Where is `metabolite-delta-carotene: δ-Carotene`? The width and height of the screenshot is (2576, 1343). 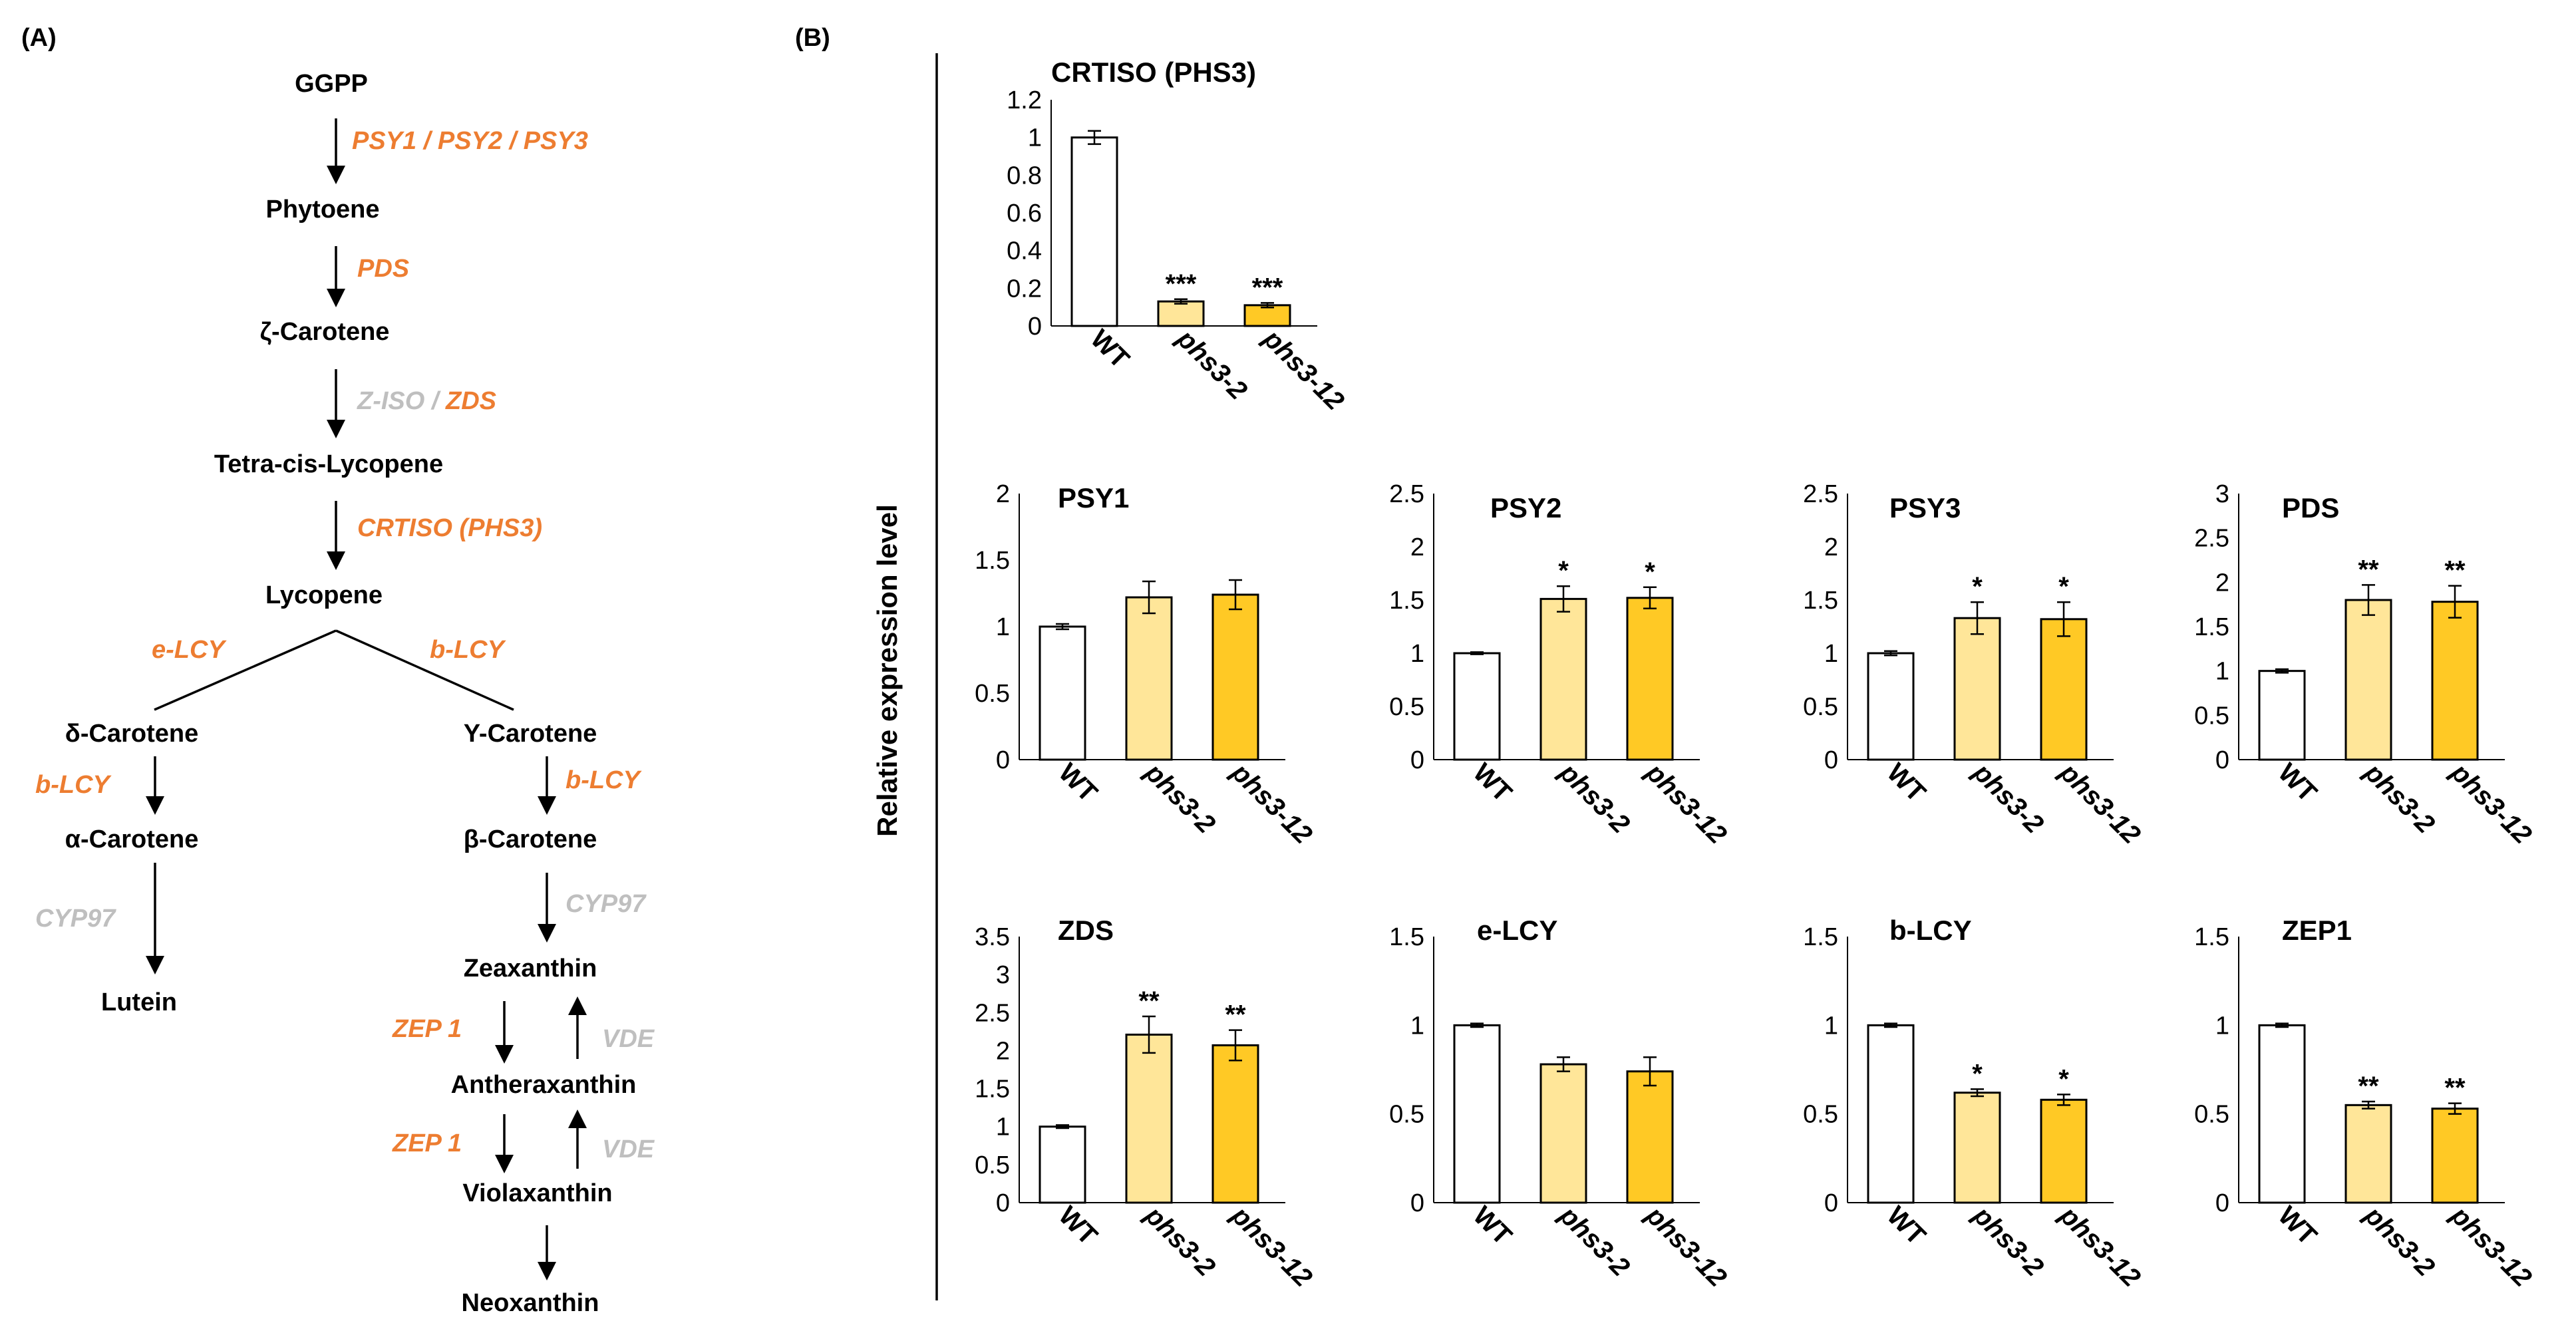
metabolite-delta-carotene: δ-Carotene is located at coordinates (132, 734).